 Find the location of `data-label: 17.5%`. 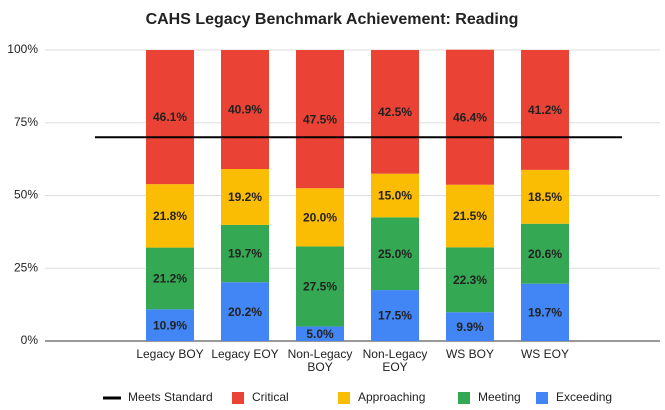

data-label: 17.5% is located at coordinates (395, 316).